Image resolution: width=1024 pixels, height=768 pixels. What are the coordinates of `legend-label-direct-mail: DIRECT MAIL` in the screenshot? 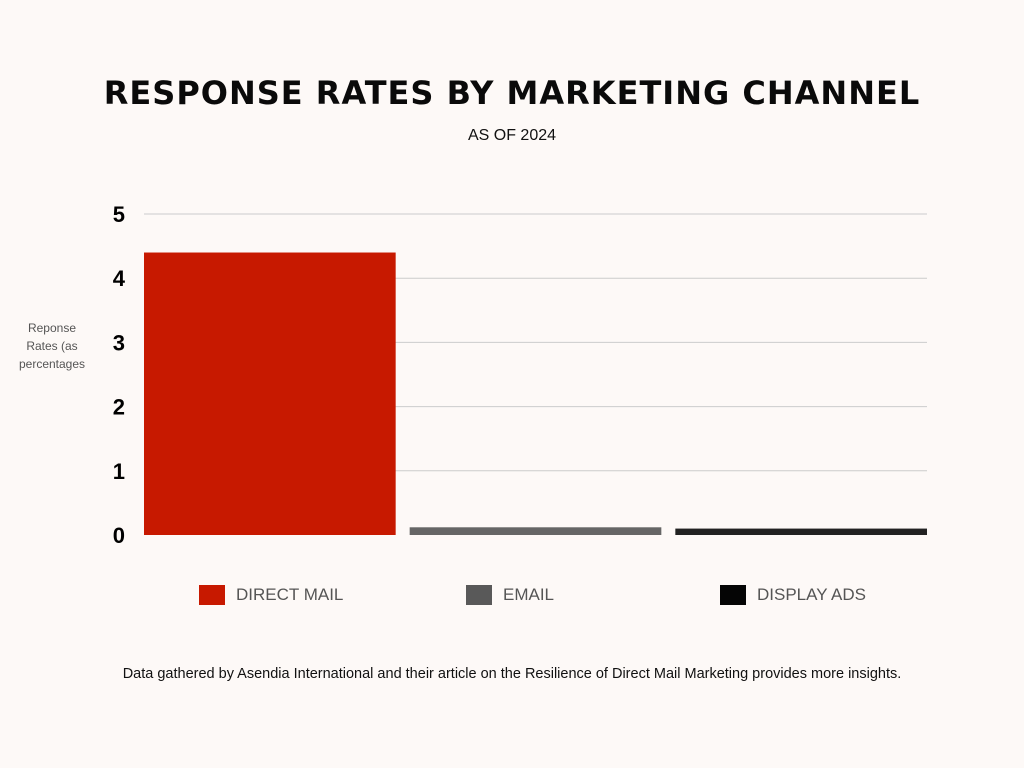 It's located at (290, 594).